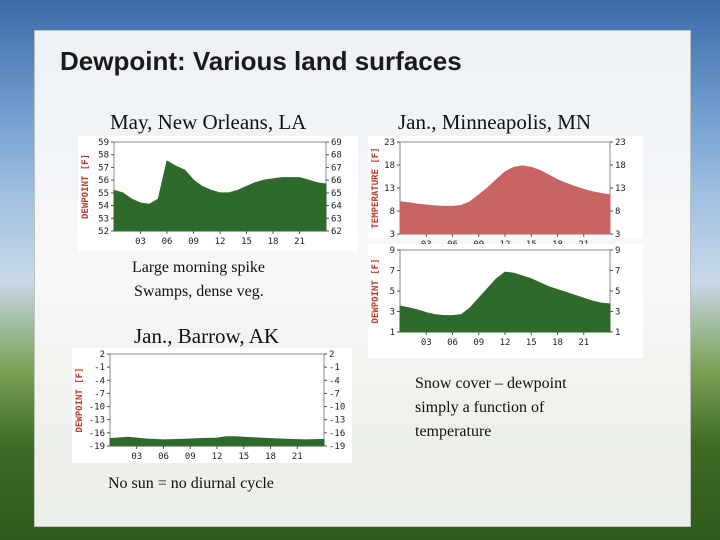  What do you see at coordinates (392, 272) in the screenshot?
I see `left-tick-label: 7` at bounding box center [392, 272].